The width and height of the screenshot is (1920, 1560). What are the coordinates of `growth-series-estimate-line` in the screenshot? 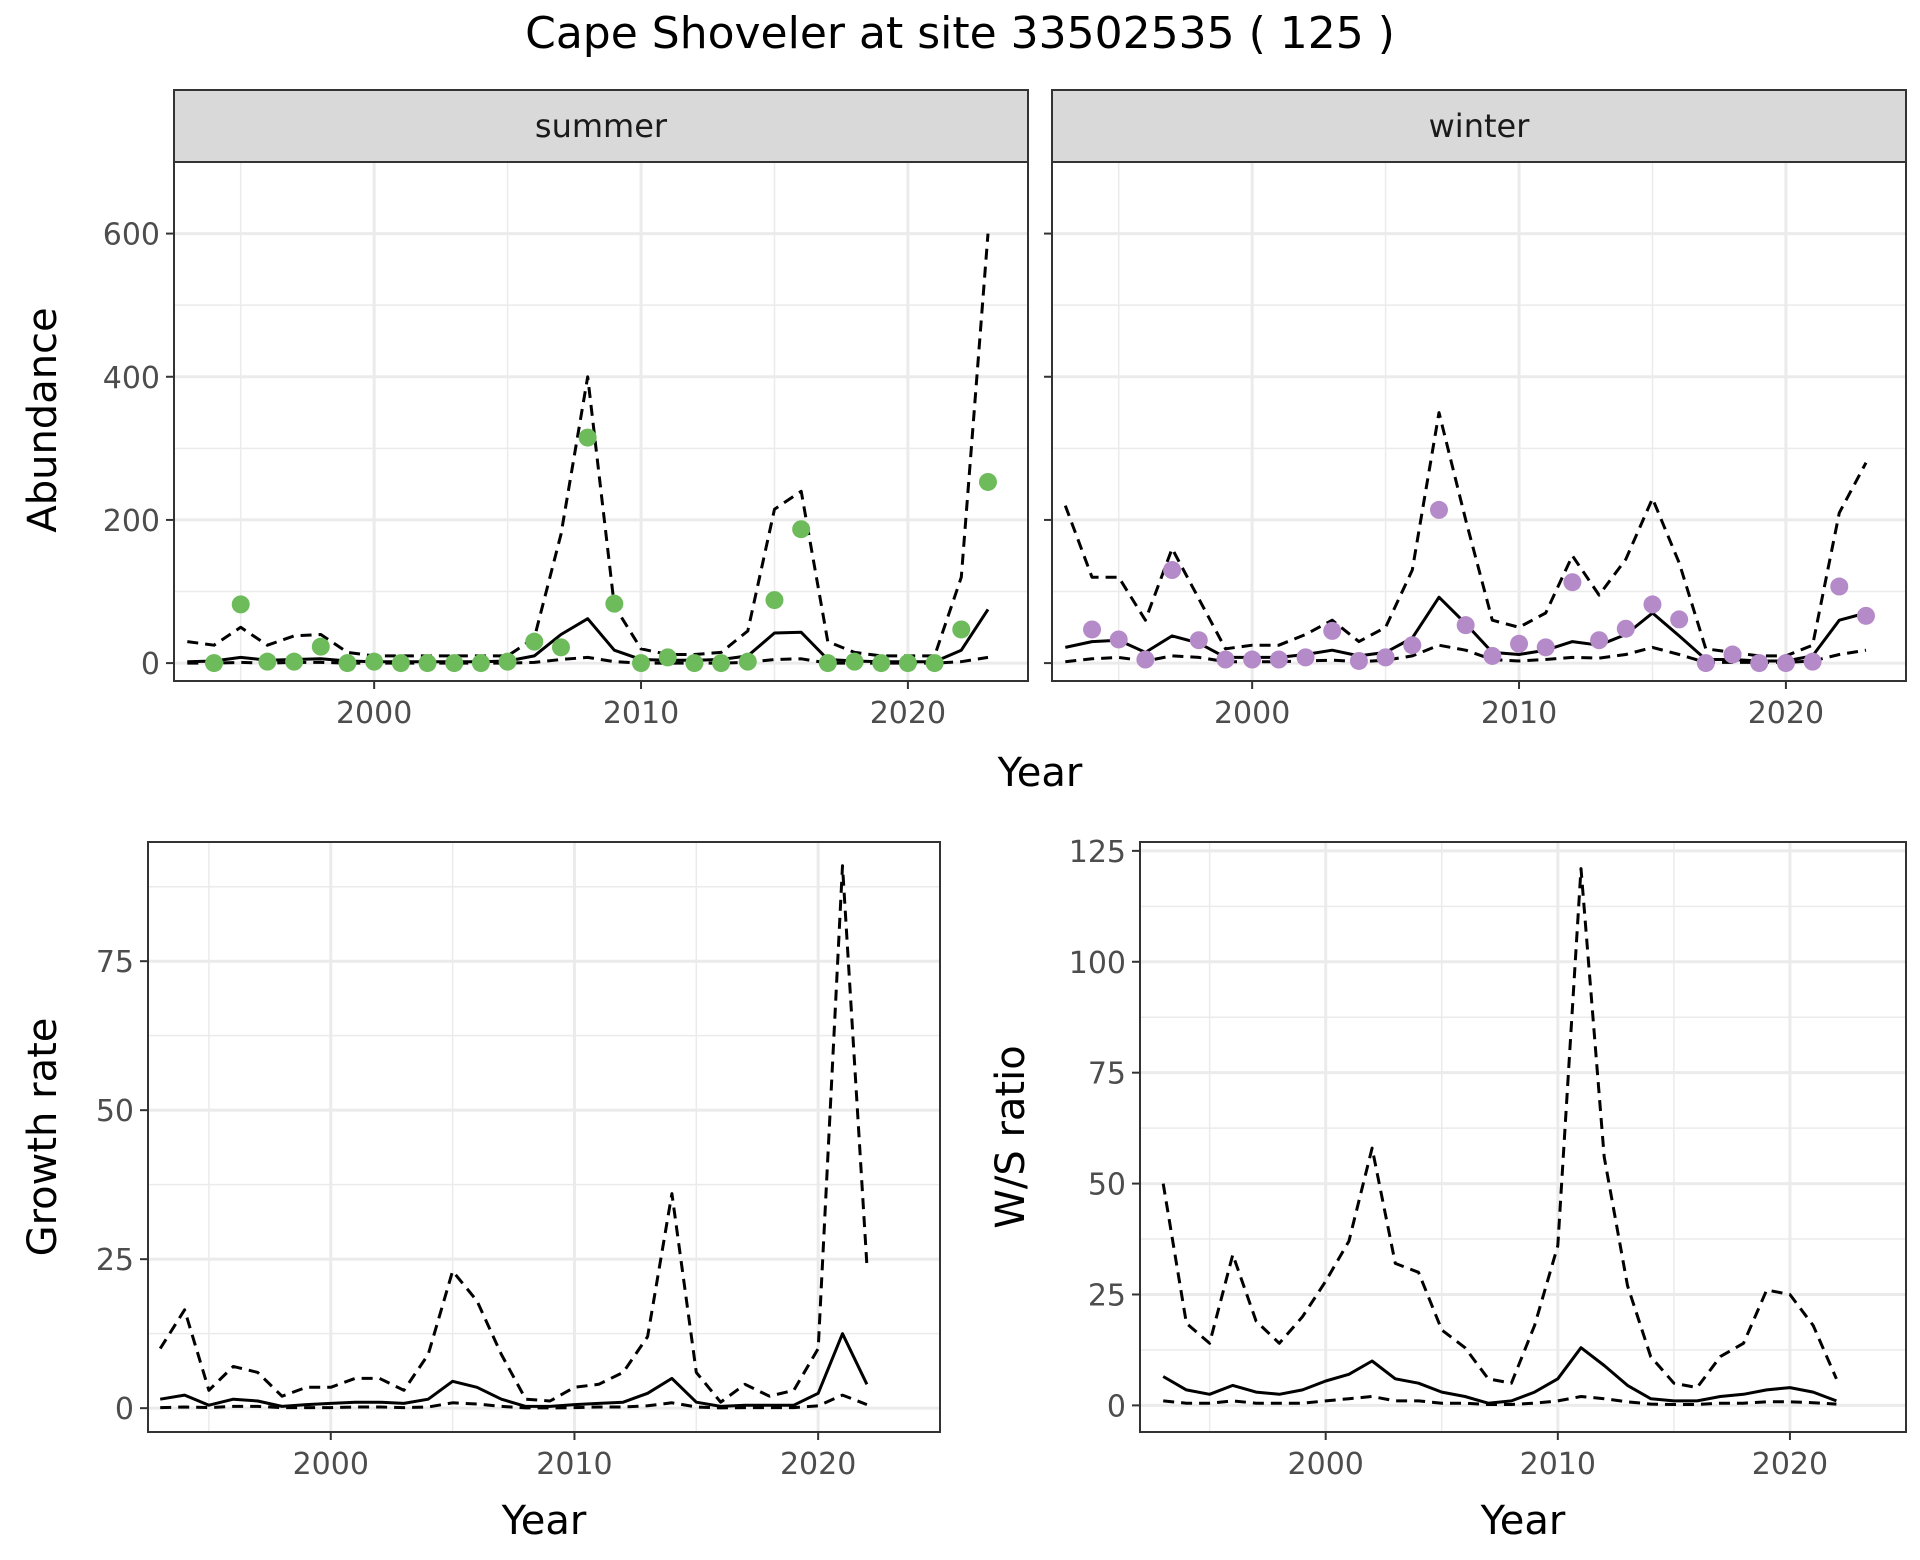 It's located at (514, 1370).